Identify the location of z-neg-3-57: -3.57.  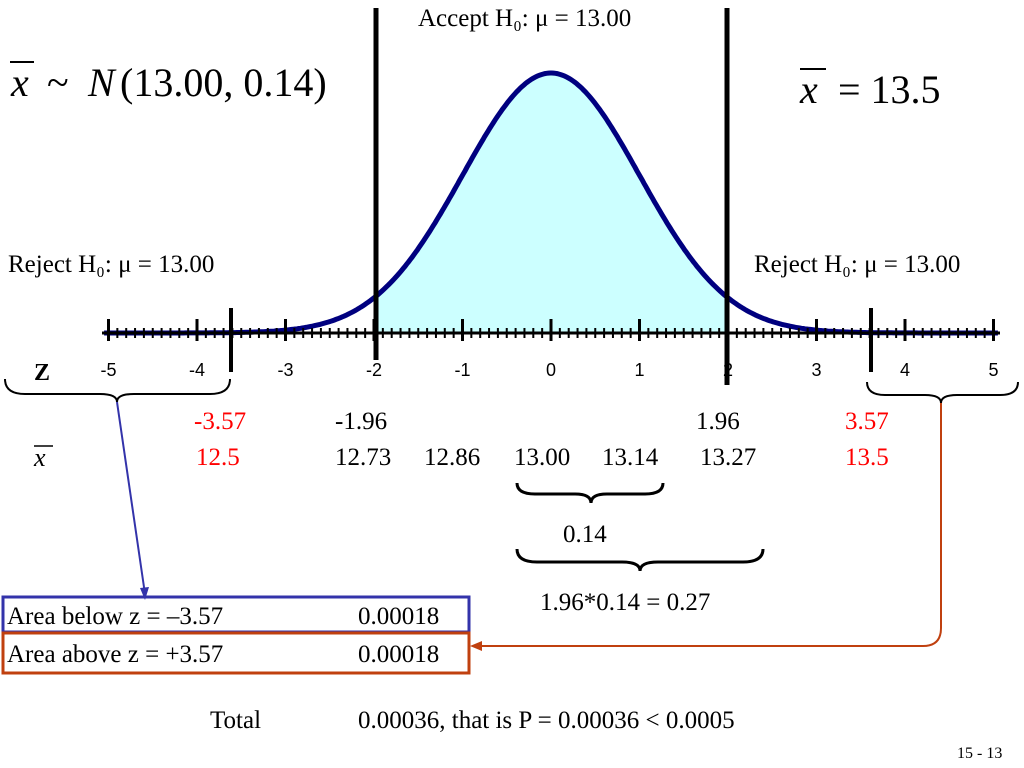
(220, 421).